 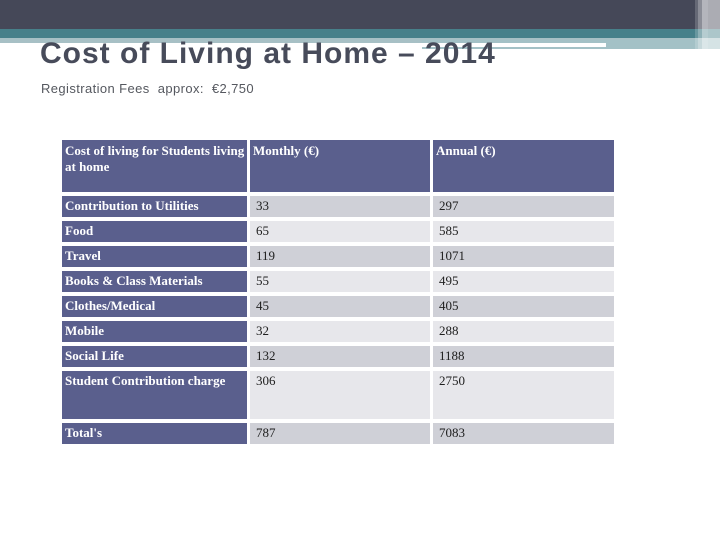 I want to click on row-label-food: Food, so click(x=154, y=231).